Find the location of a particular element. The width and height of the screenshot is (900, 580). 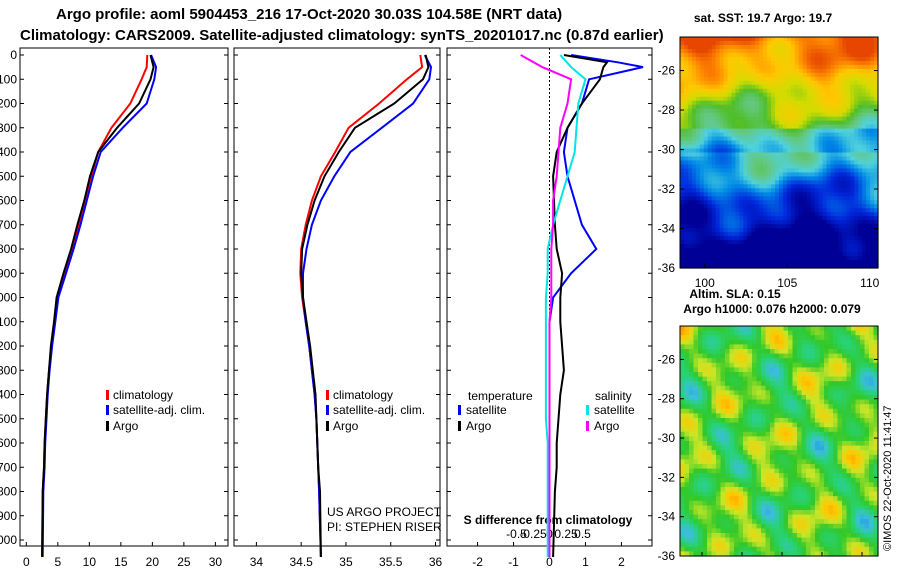

x-tick-label: 34.5 is located at coordinates (301, 562).